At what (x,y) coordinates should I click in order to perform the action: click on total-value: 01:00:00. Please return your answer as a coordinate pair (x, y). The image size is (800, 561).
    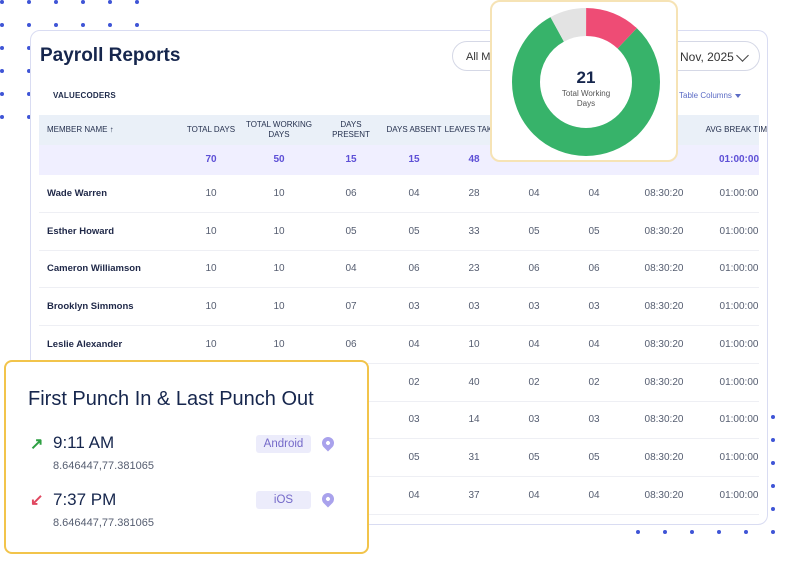
    Looking at the image, I should click on (739, 159).